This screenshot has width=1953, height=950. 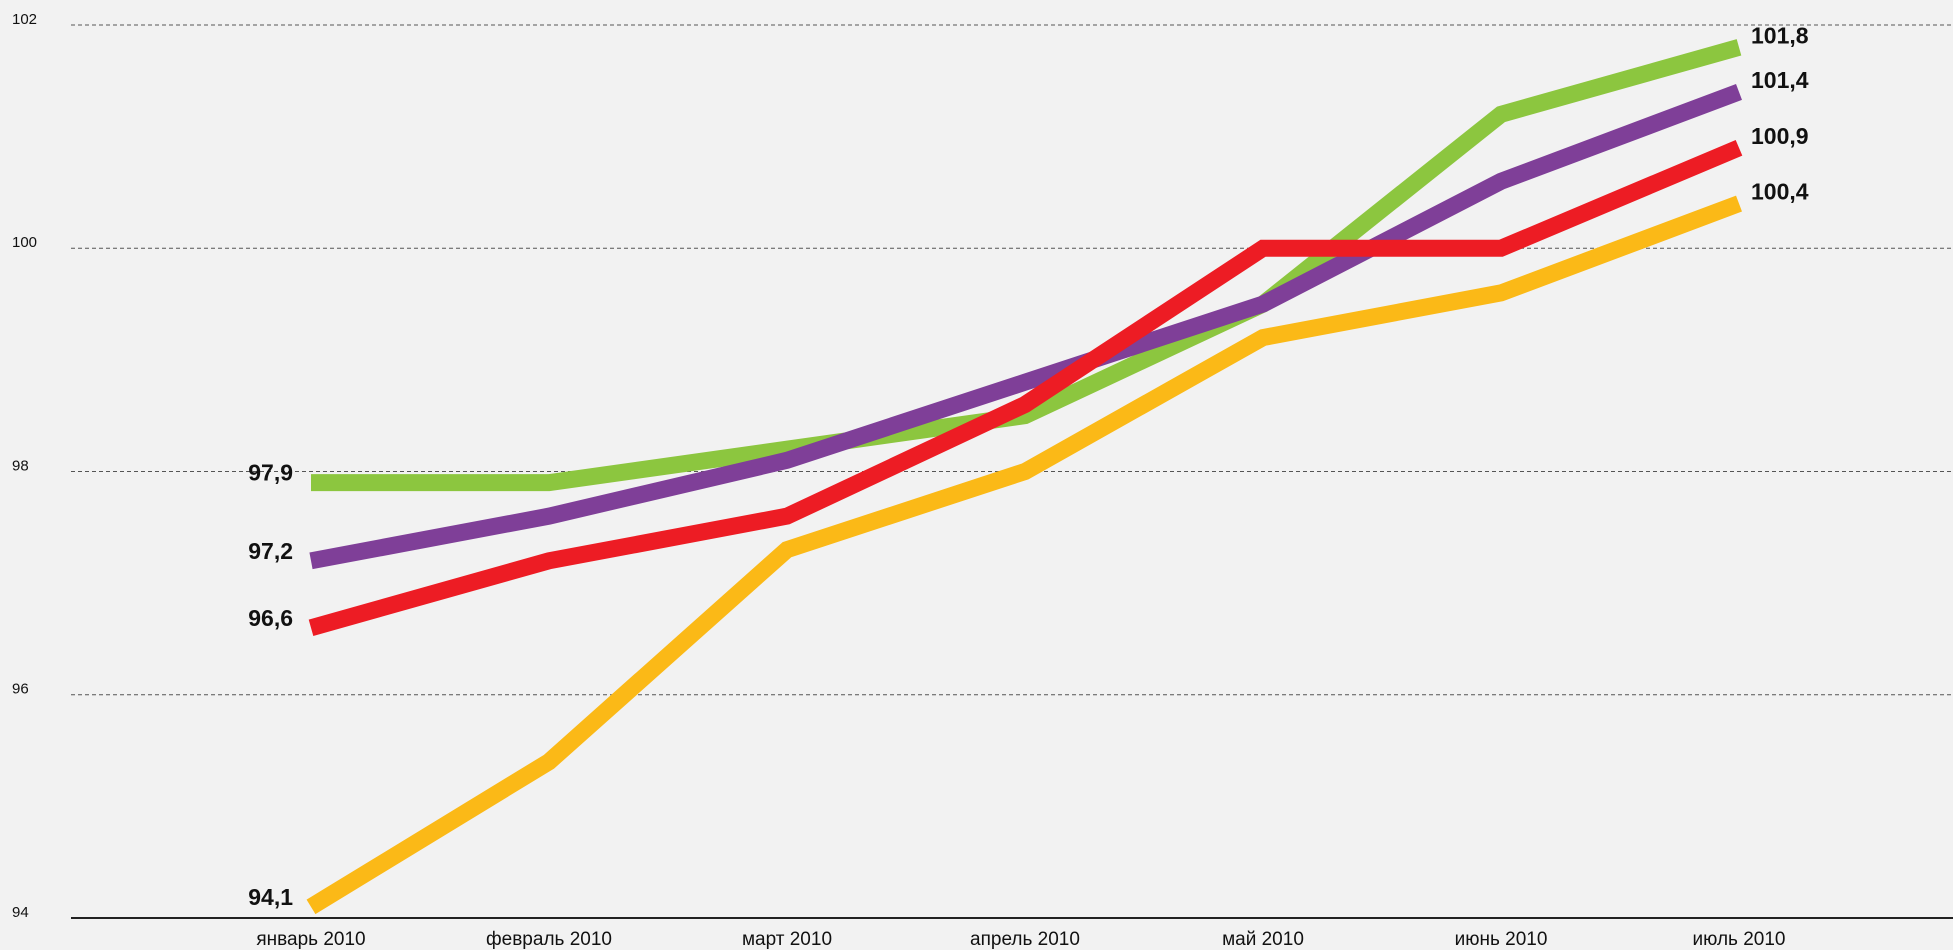 I want to click on value-label: 101,4, so click(x=1780, y=80).